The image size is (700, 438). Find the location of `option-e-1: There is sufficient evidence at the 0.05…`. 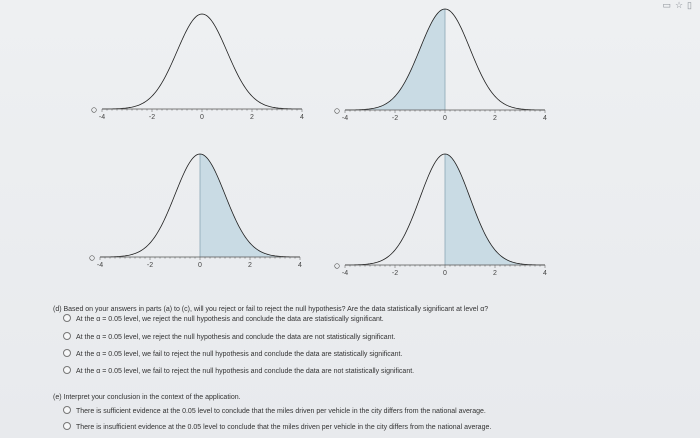

option-e-1: There is sufficient evidence at the 0.05… is located at coordinates (274, 411).